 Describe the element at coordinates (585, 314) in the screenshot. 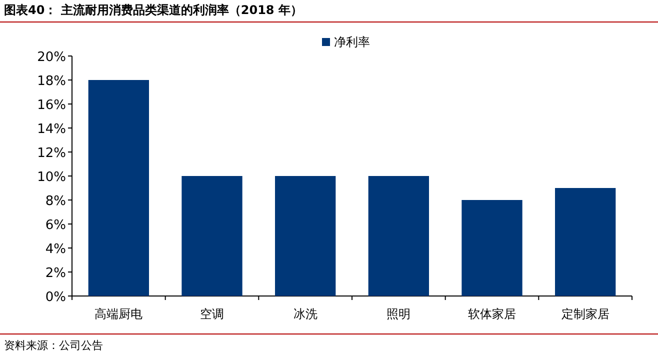

I see `x-tick-label: 定制家居` at that location.